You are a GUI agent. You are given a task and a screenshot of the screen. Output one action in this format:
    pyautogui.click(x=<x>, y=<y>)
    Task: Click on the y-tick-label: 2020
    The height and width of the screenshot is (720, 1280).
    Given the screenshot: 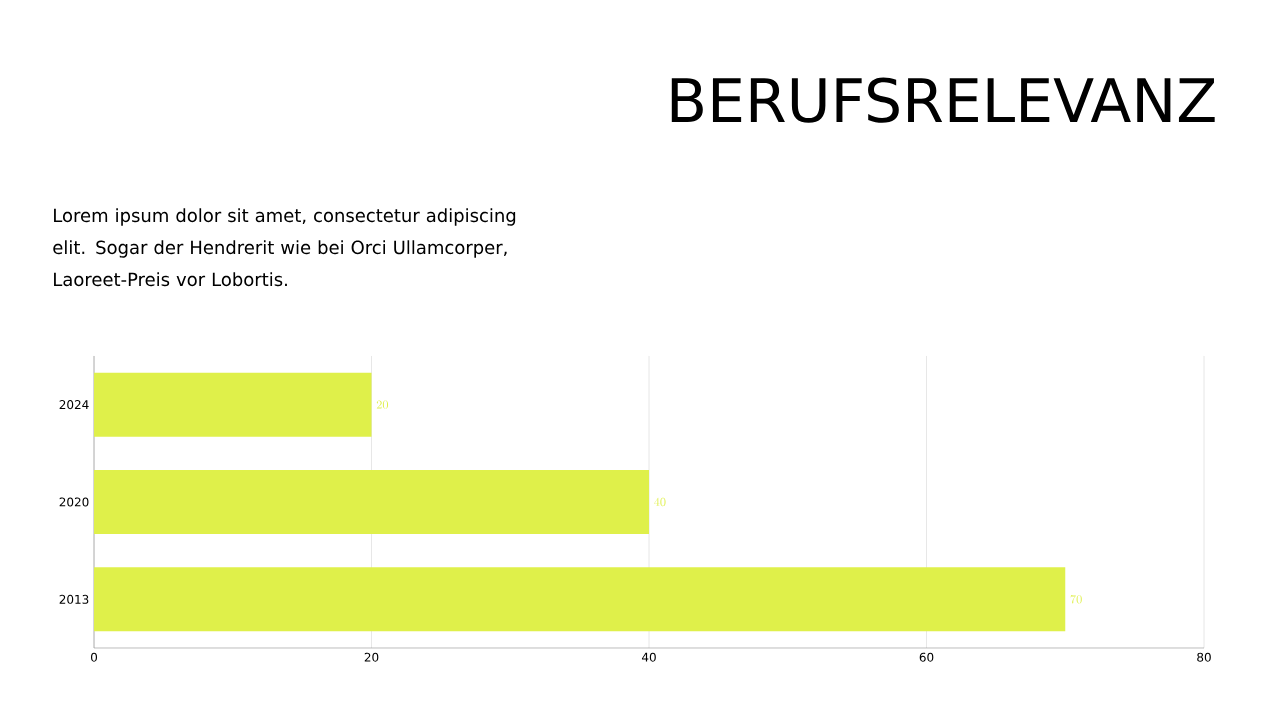 What is the action you would take?
    pyautogui.click(x=74, y=502)
    